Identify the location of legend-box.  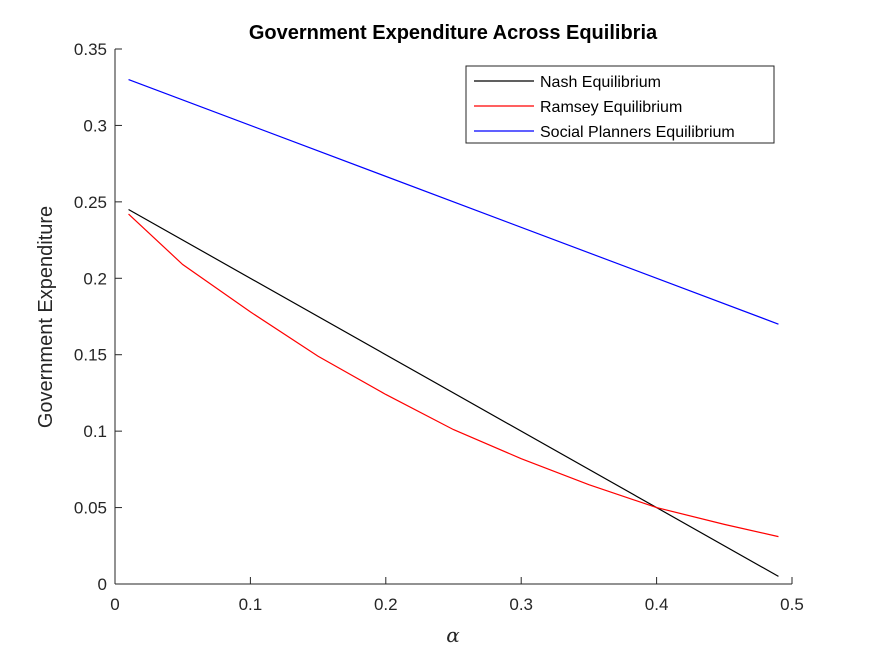
(620, 104).